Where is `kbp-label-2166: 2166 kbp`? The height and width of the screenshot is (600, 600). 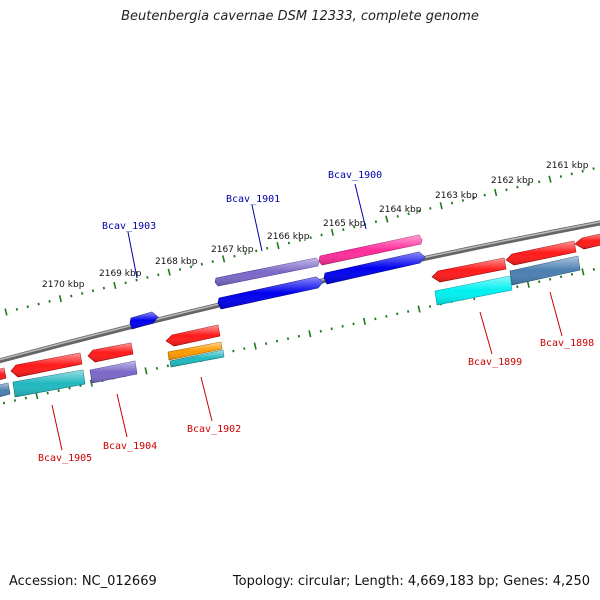 kbp-label-2166: 2166 kbp is located at coordinates (288, 237).